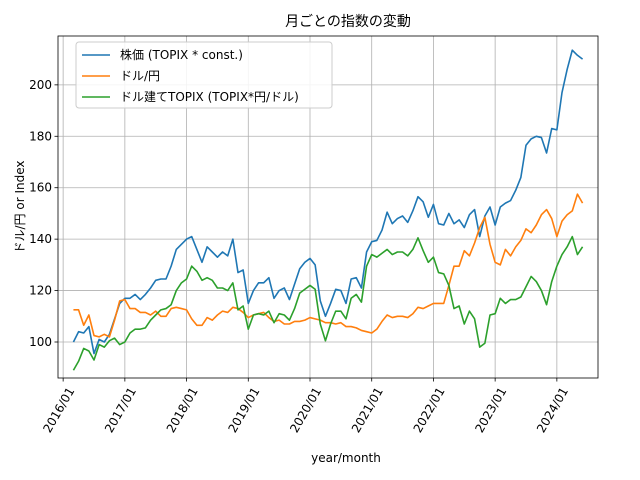 This screenshot has width=640, height=480. What do you see at coordinates (204, 75) in the screenshot?
I see `legend-box` at bounding box center [204, 75].